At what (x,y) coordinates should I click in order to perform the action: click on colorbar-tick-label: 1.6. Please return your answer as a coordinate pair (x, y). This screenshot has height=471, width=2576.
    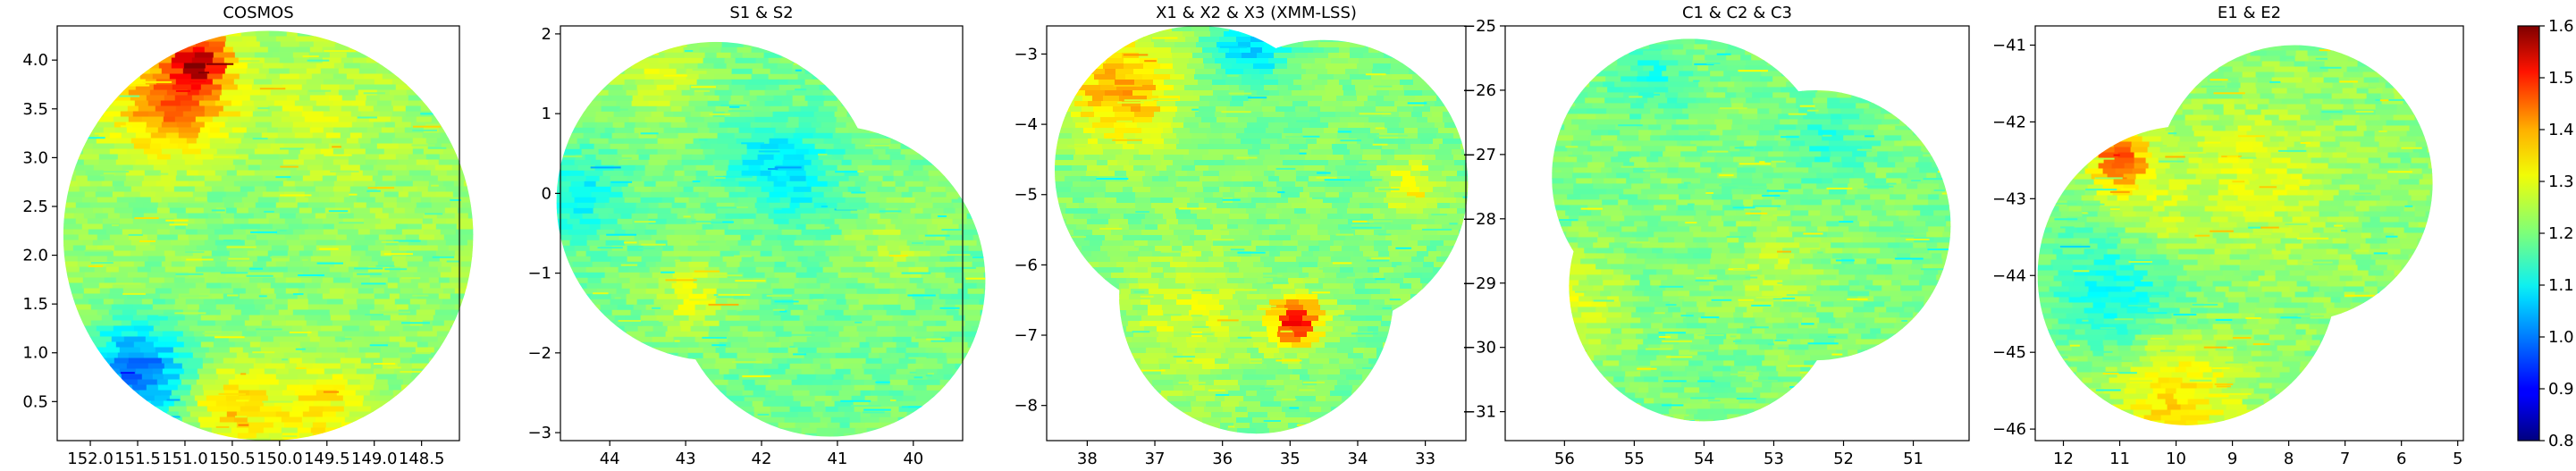
    Looking at the image, I should click on (2561, 27).